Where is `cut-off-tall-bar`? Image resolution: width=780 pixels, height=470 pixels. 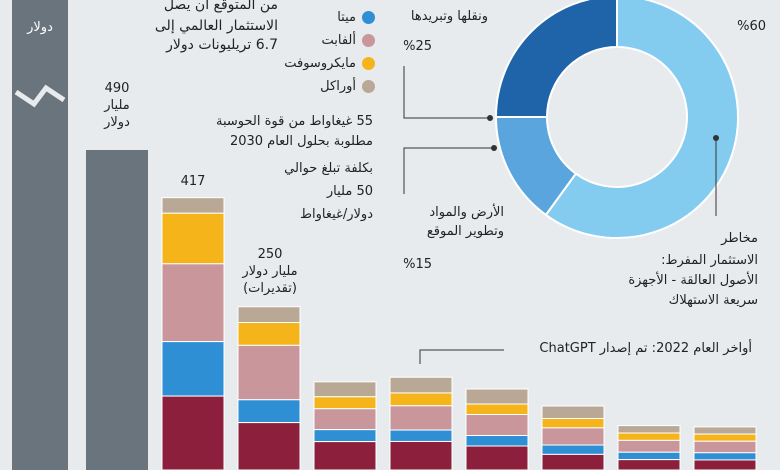
cut-off-tall-bar is located at coordinates (40, 235).